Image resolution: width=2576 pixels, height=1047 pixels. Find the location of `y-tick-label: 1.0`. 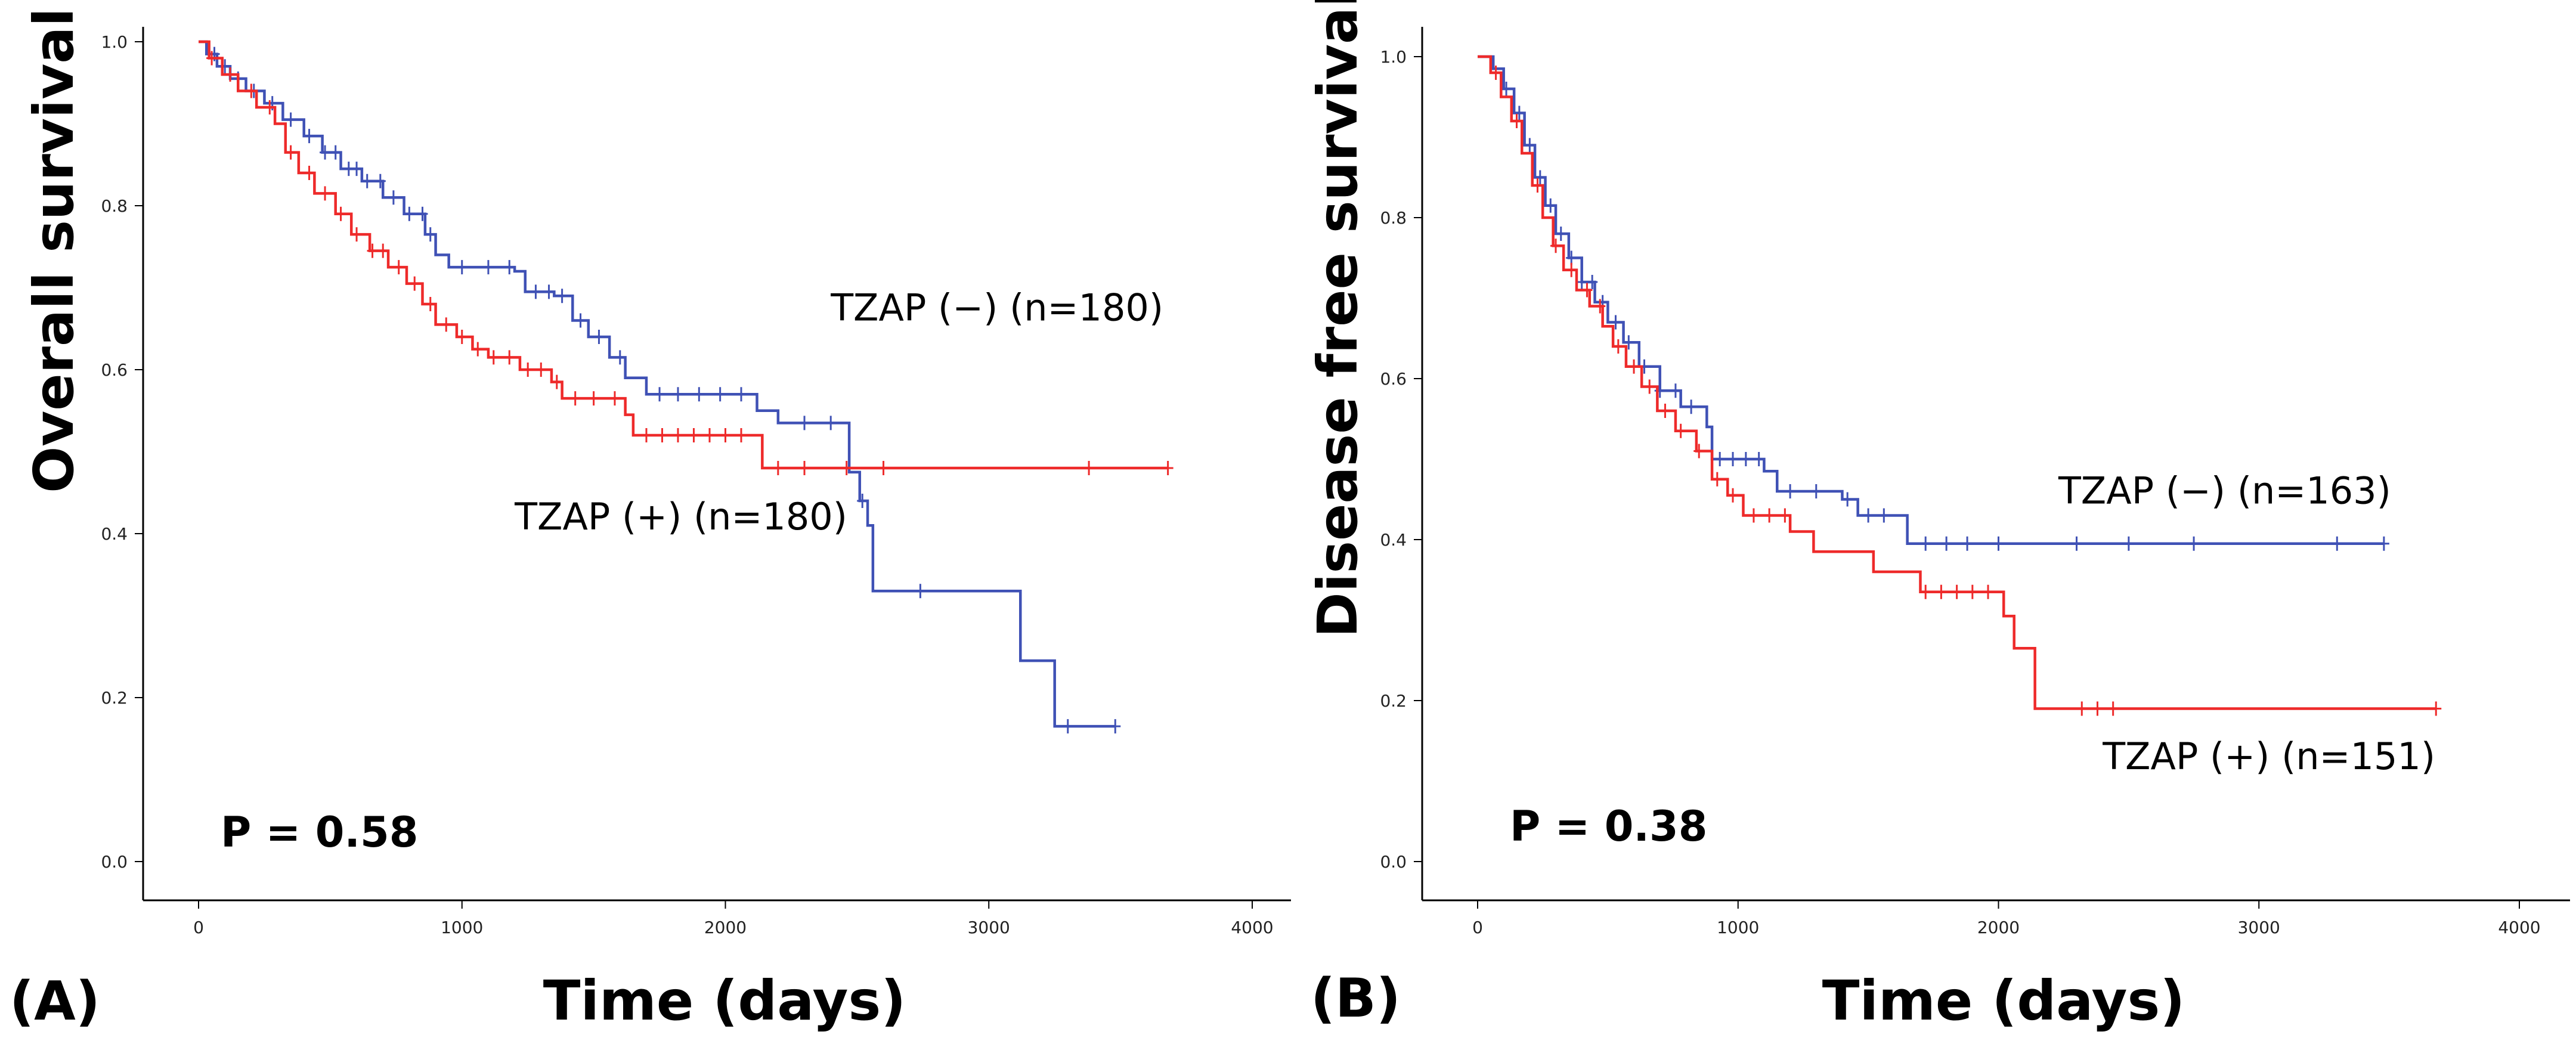

y-tick-label: 1.0 is located at coordinates (115, 42).